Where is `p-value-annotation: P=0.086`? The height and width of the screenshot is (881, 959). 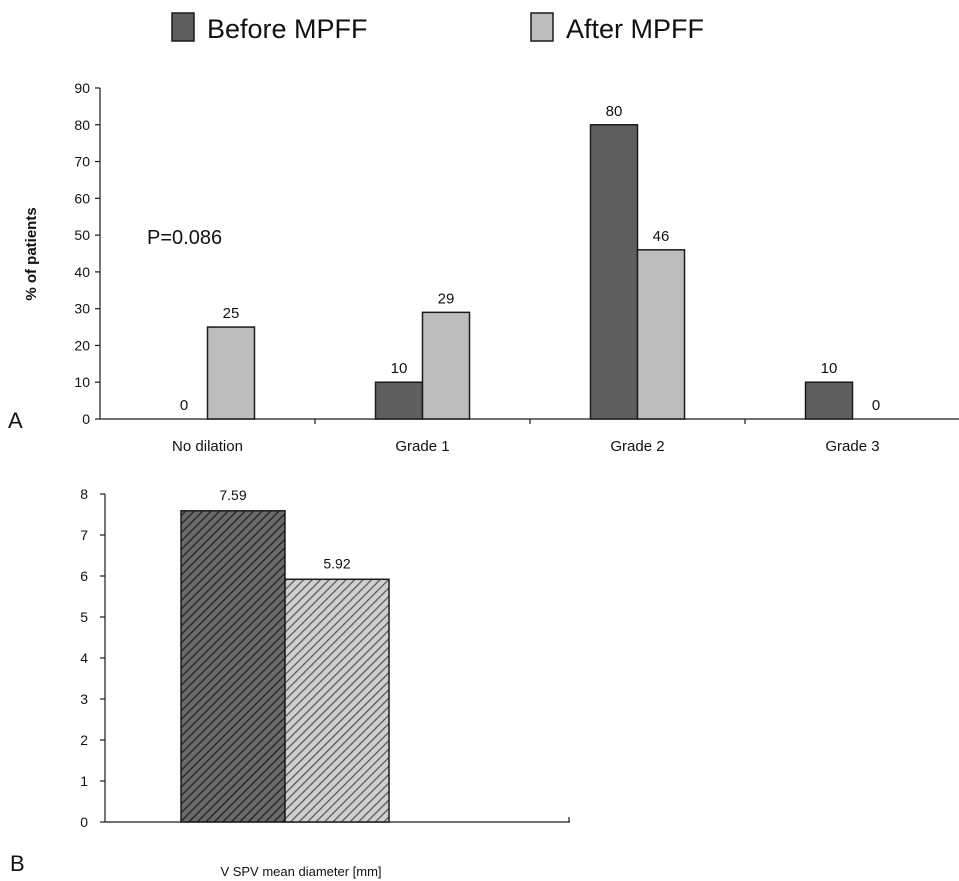
p-value-annotation: P=0.086 is located at coordinates (184, 238).